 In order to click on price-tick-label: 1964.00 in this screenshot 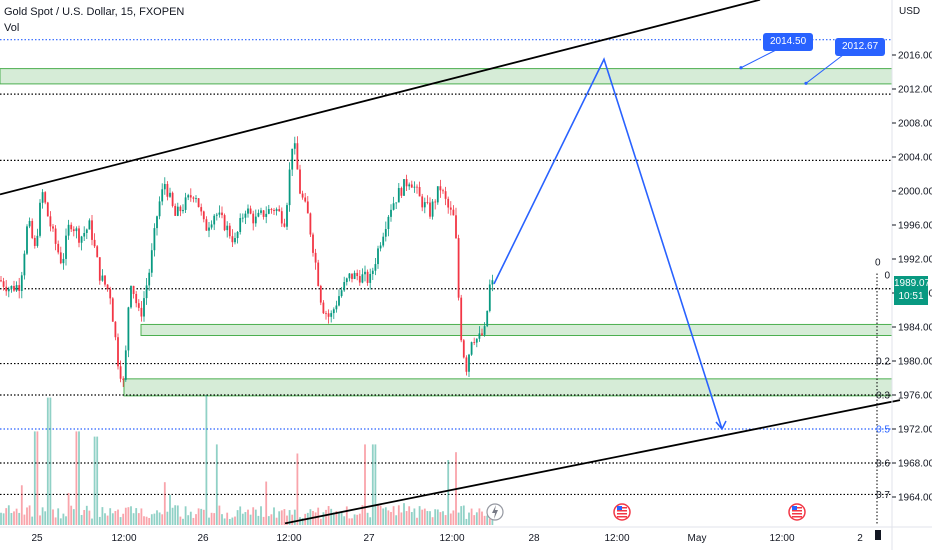, I will do `click(915, 498)`.